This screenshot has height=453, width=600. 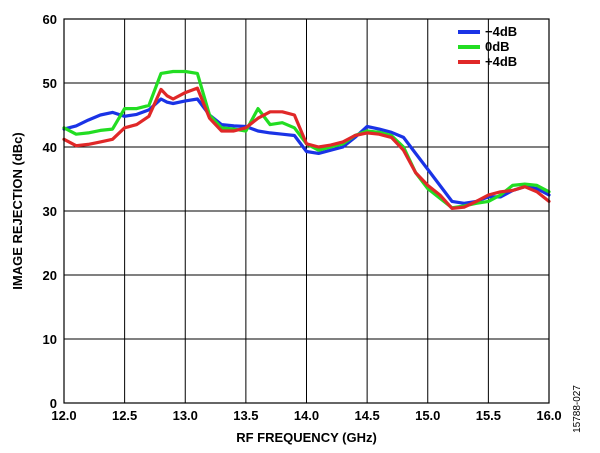 What do you see at coordinates (245, 415) in the screenshot?
I see `x-tick-label: 13.5` at bounding box center [245, 415].